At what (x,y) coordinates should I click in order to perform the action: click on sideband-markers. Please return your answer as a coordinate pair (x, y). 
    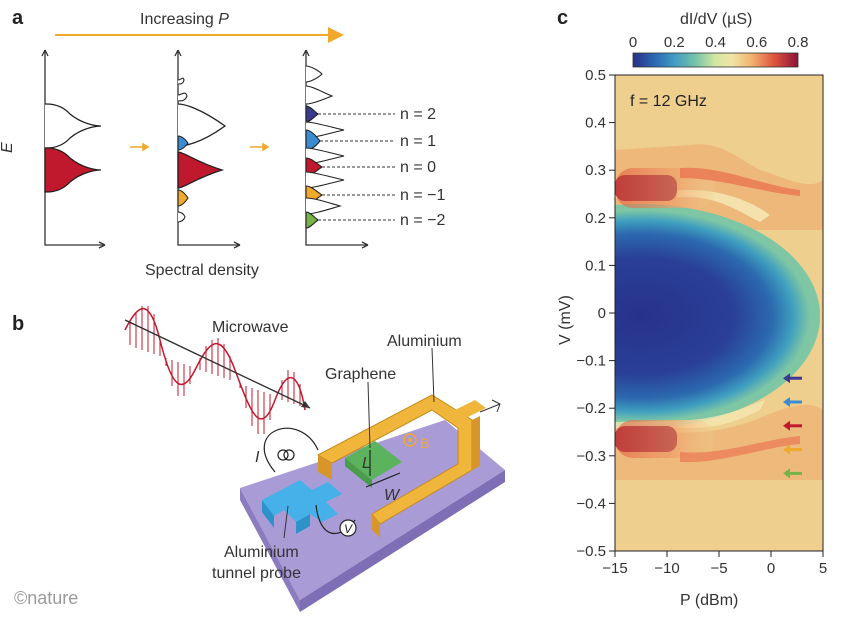
    Looking at the image, I should click on (792, 426).